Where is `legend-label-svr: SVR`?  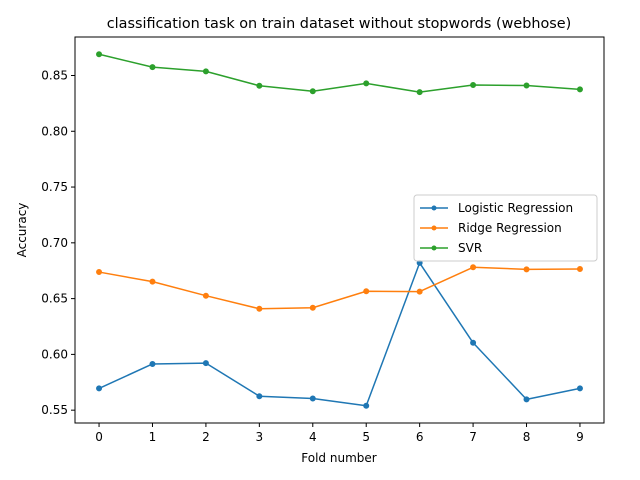 legend-label-svr: SVR is located at coordinates (470, 248).